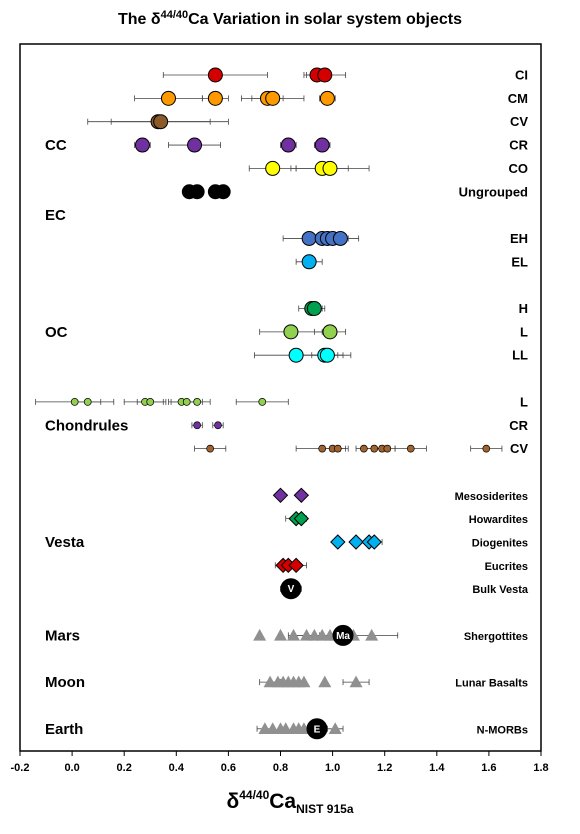 Image resolution: width=580 pixels, height=834 pixels. What do you see at coordinates (56, 332) in the screenshot?
I see `group-label: OC` at bounding box center [56, 332].